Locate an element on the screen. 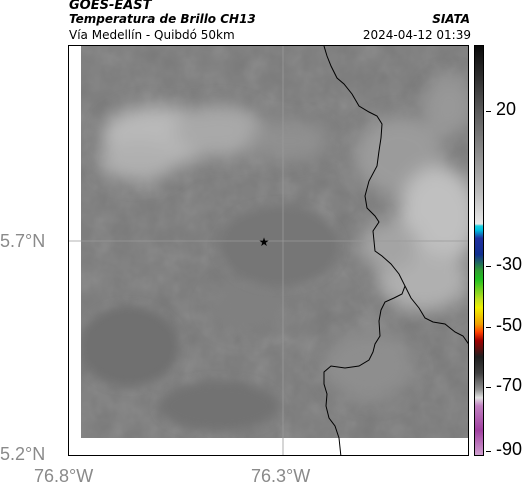  lat-label-1: 5.7°N is located at coordinates (23, 241).